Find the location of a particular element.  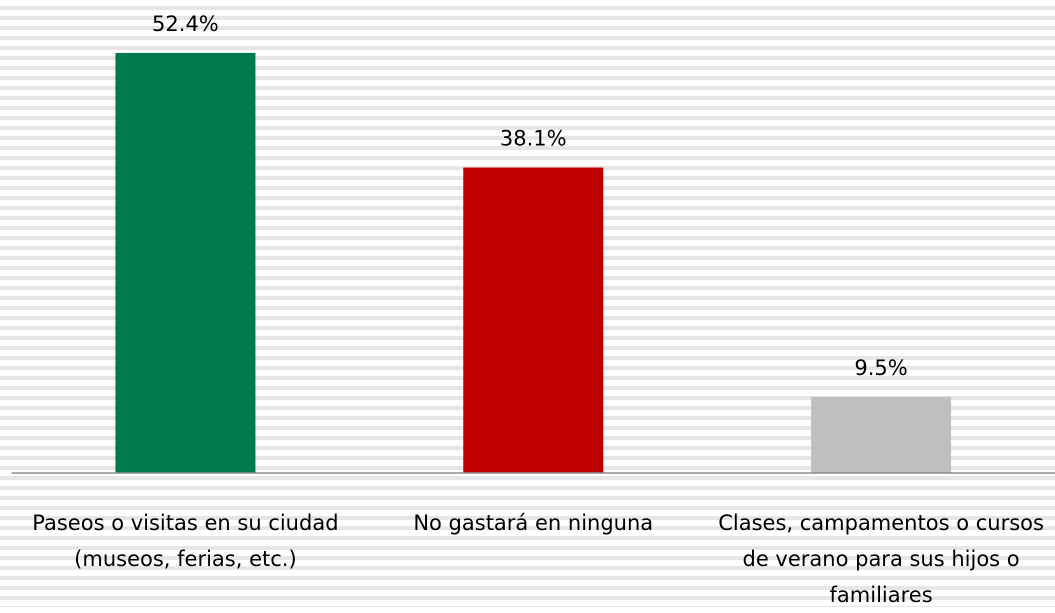

x-tick-label: No gastará en ninguna is located at coordinates (533, 523).